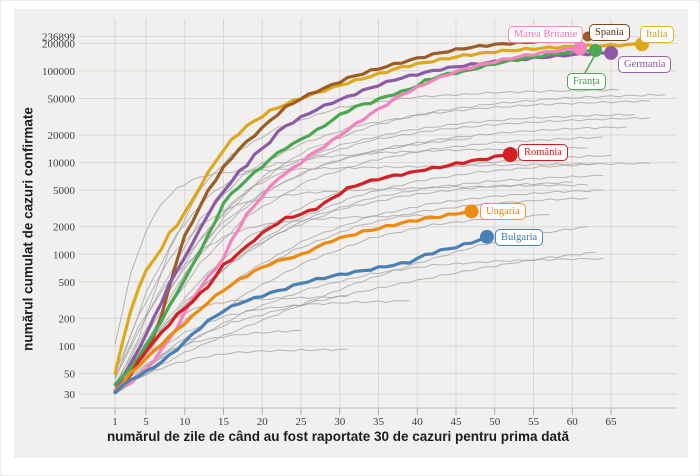 The width and height of the screenshot is (700, 476). Describe the element at coordinates (224, 422) in the screenshot. I see `x-tick-label: 15` at that location.